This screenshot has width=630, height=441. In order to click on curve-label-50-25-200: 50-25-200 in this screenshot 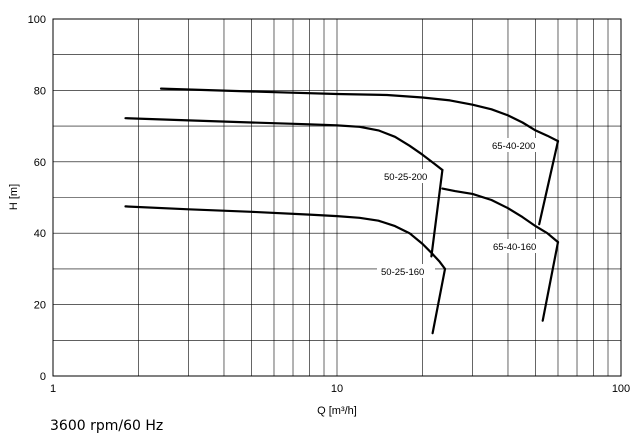, I will do `click(409, 176)`.